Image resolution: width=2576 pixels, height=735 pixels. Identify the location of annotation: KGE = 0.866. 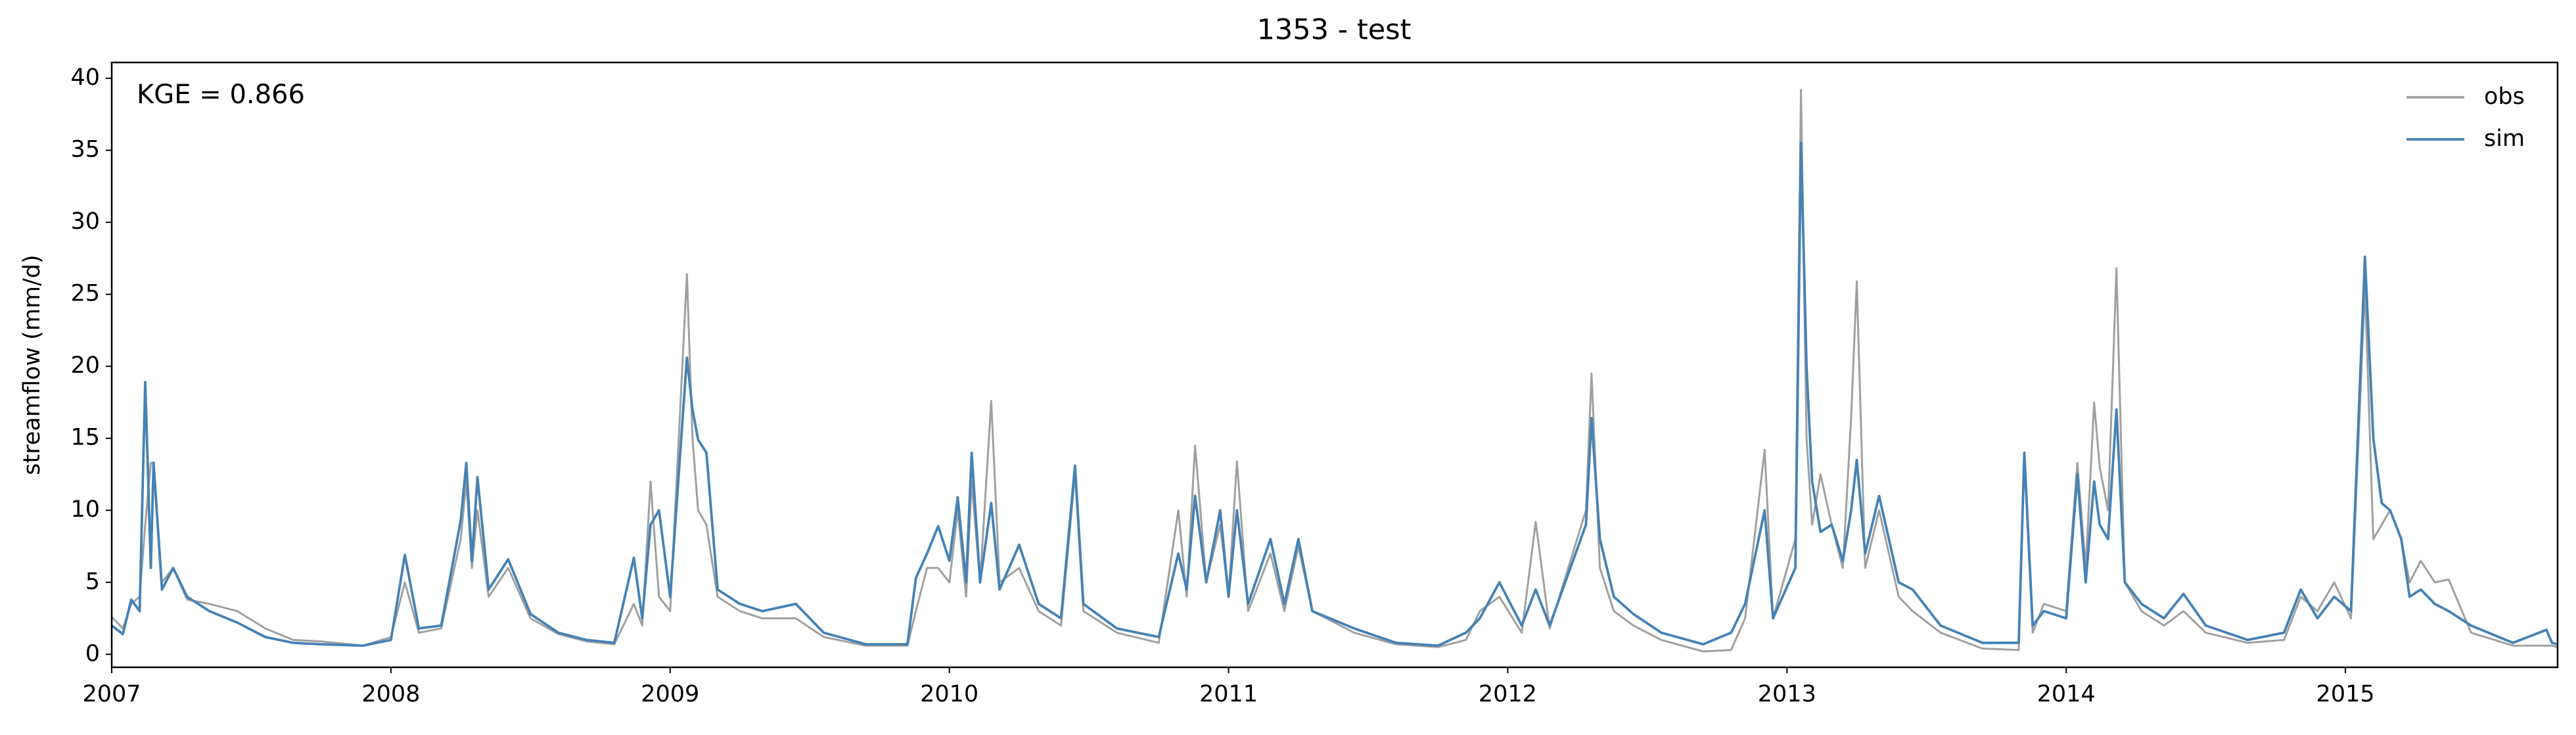
(221, 95).